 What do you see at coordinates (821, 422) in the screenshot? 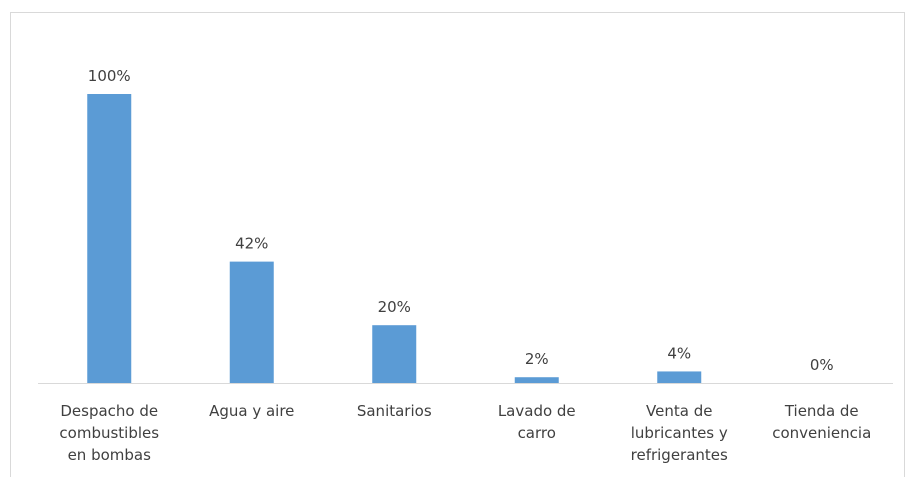
I see `x-tick-label: Tienda de conveniencia` at bounding box center [821, 422].